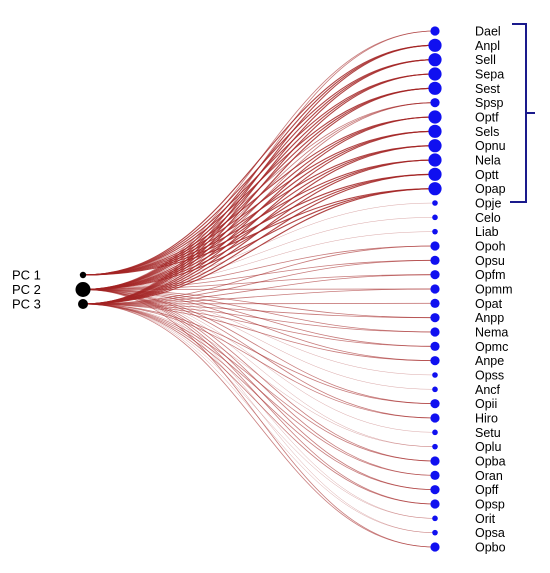 This screenshot has width=550, height=573. What do you see at coordinates (489, 103) in the screenshot?
I see `taxon-label-spsp: Spsp` at bounding box center [489, 103].